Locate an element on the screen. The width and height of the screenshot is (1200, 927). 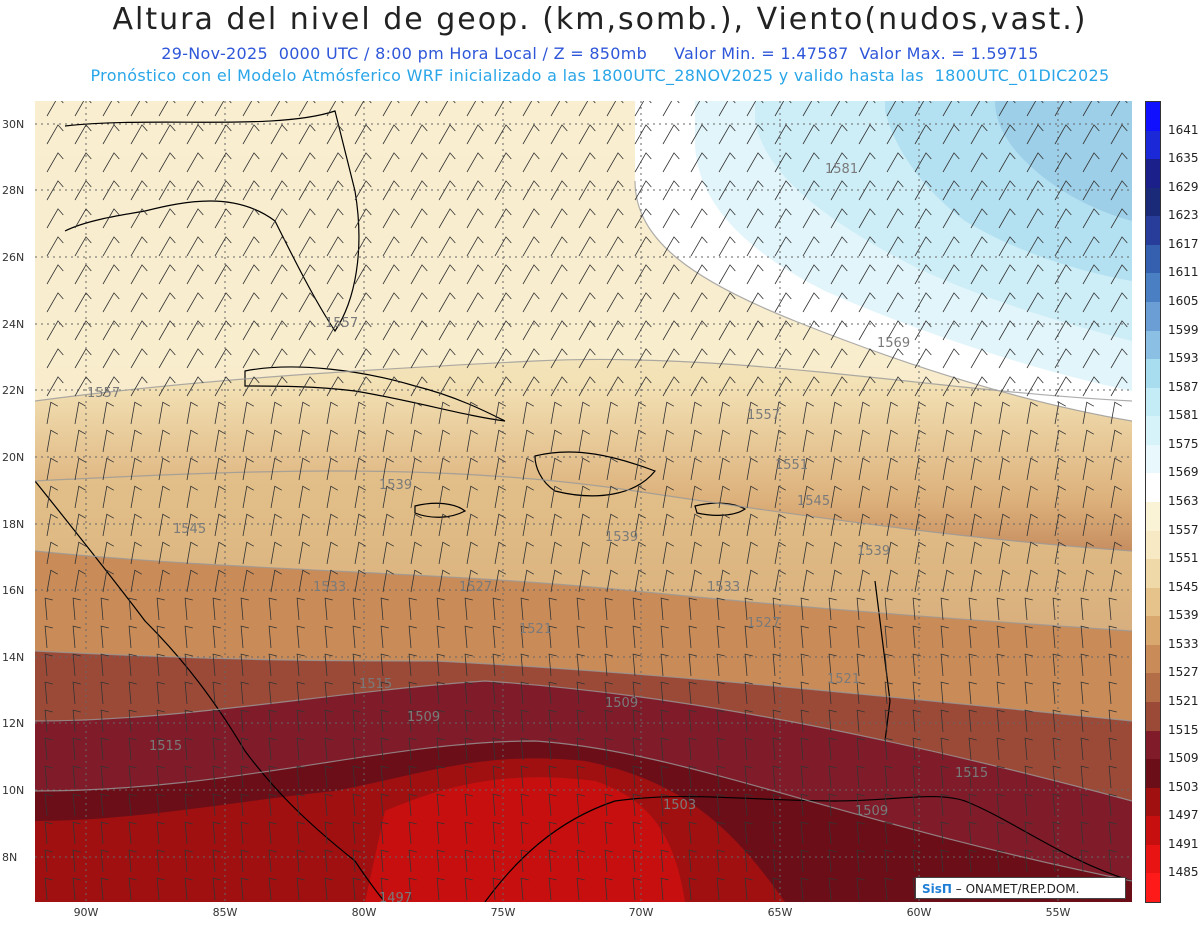
colorbar-level-label: 1617 is located at coordinates (1183, 243).